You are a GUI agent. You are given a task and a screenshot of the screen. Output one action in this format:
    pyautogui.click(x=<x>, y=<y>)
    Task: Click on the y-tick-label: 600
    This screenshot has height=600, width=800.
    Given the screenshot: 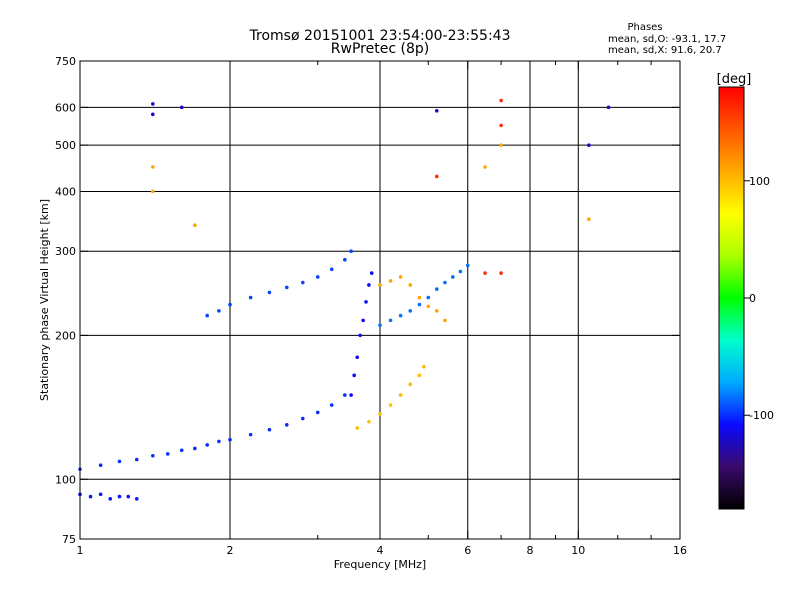 What is the action you would take?
    pyautogui.click(x=65, y=107)
    